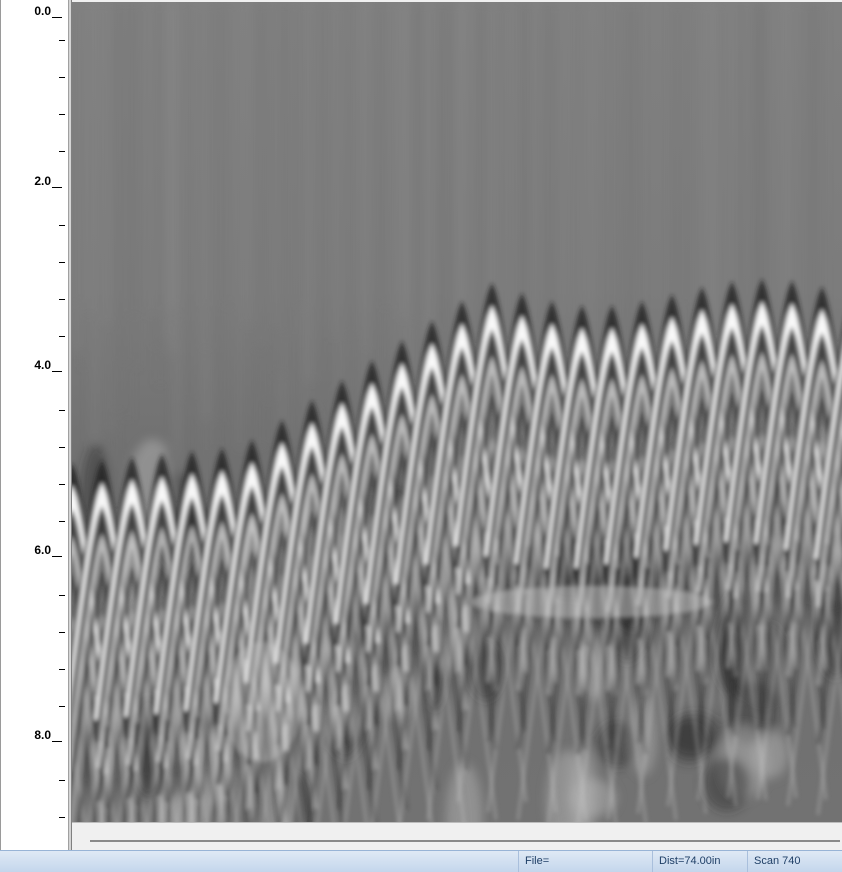  I want to click on ruler-label-0: 0.0, so click(48, 11).